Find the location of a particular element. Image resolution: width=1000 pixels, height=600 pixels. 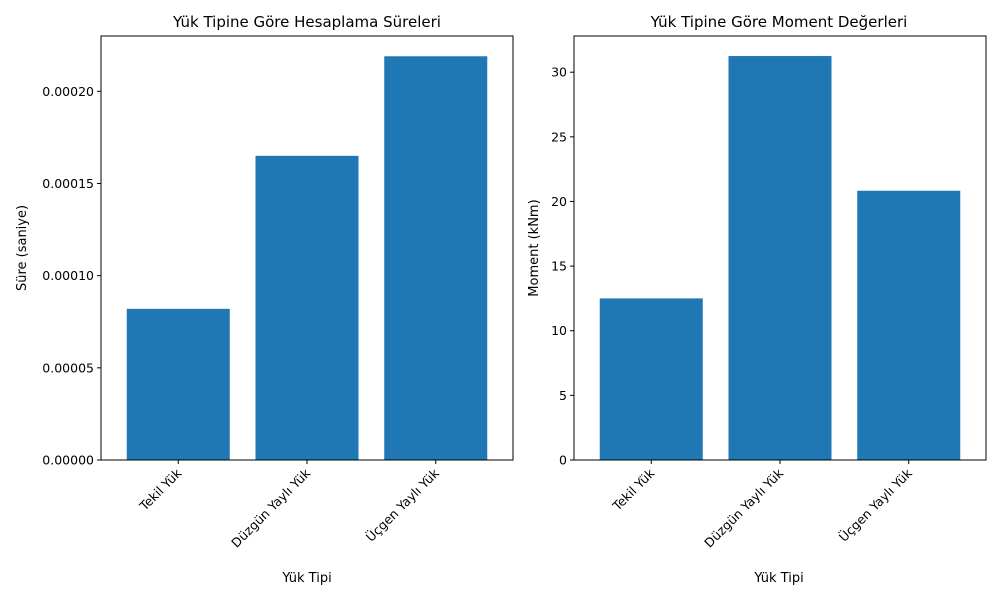

y-tick-label: 0.00005 is located at coordinates (68, 367).